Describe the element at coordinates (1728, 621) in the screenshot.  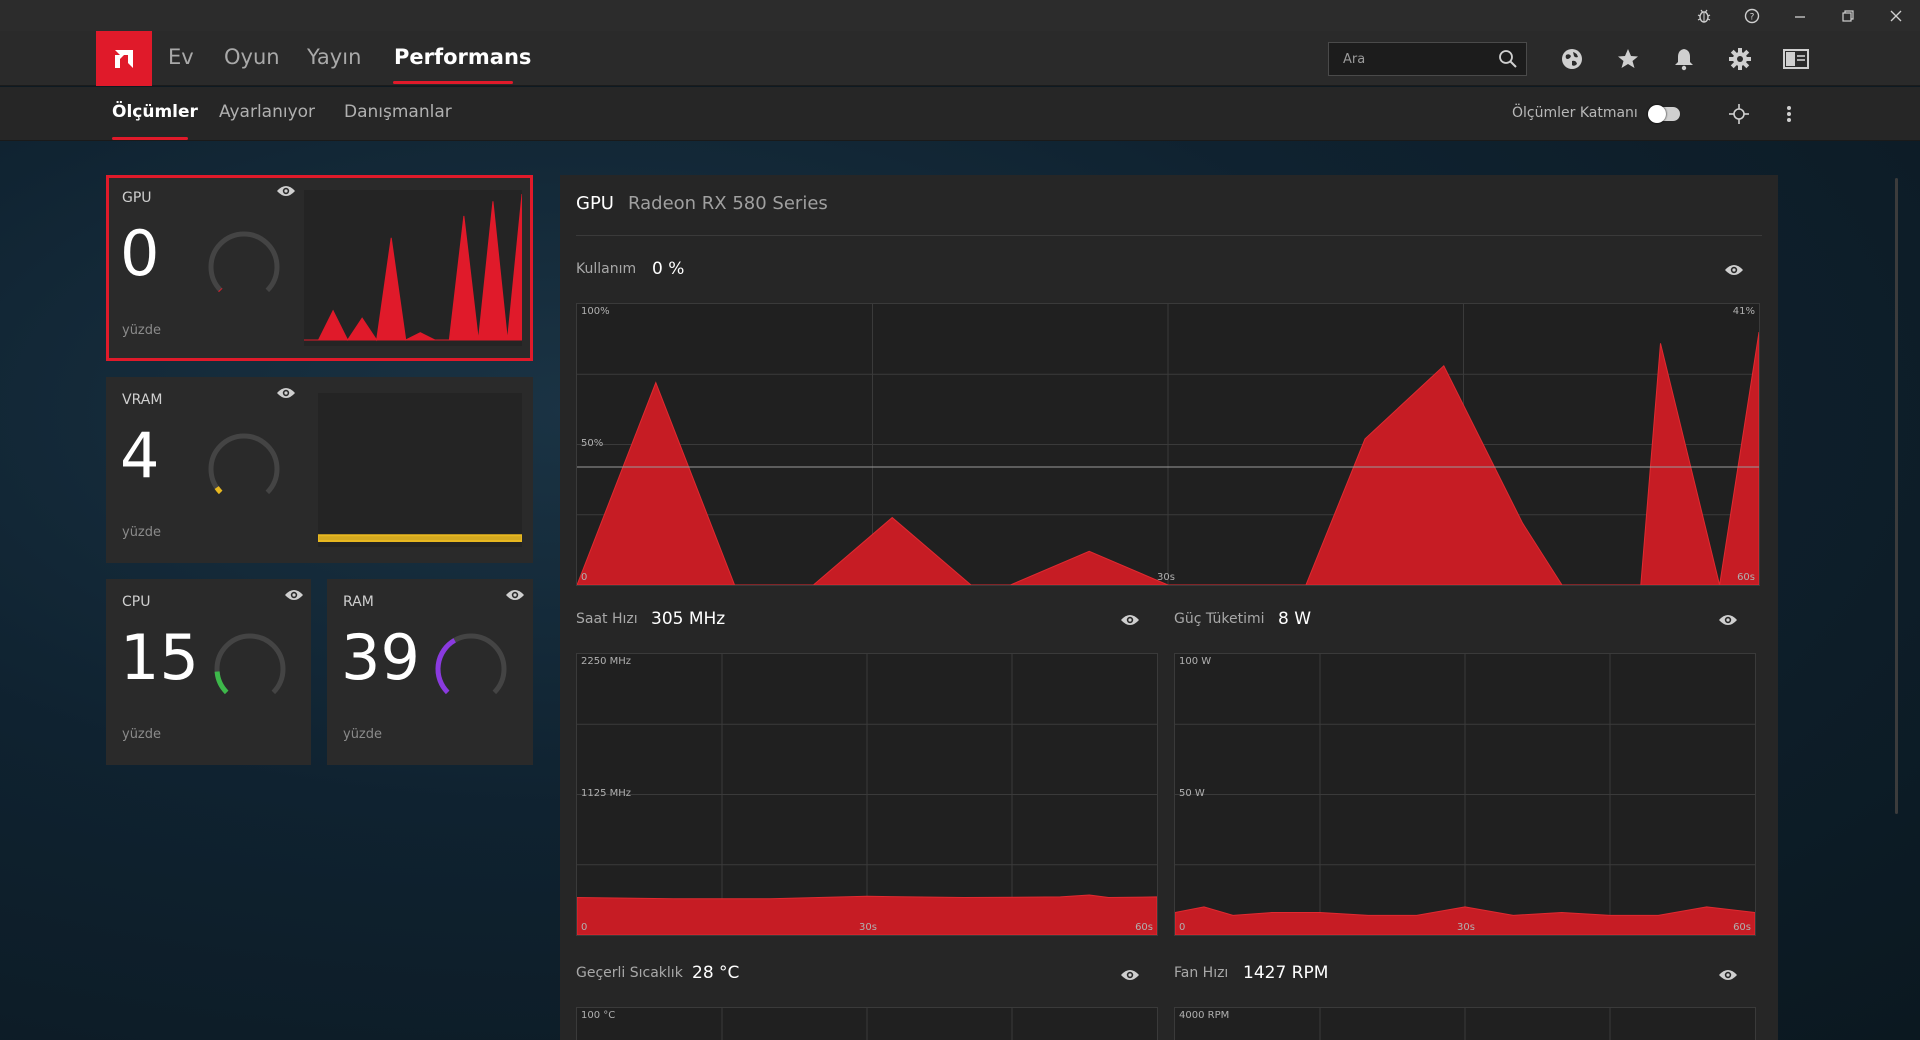
I see `power-visibility-eye-icon` at that location.